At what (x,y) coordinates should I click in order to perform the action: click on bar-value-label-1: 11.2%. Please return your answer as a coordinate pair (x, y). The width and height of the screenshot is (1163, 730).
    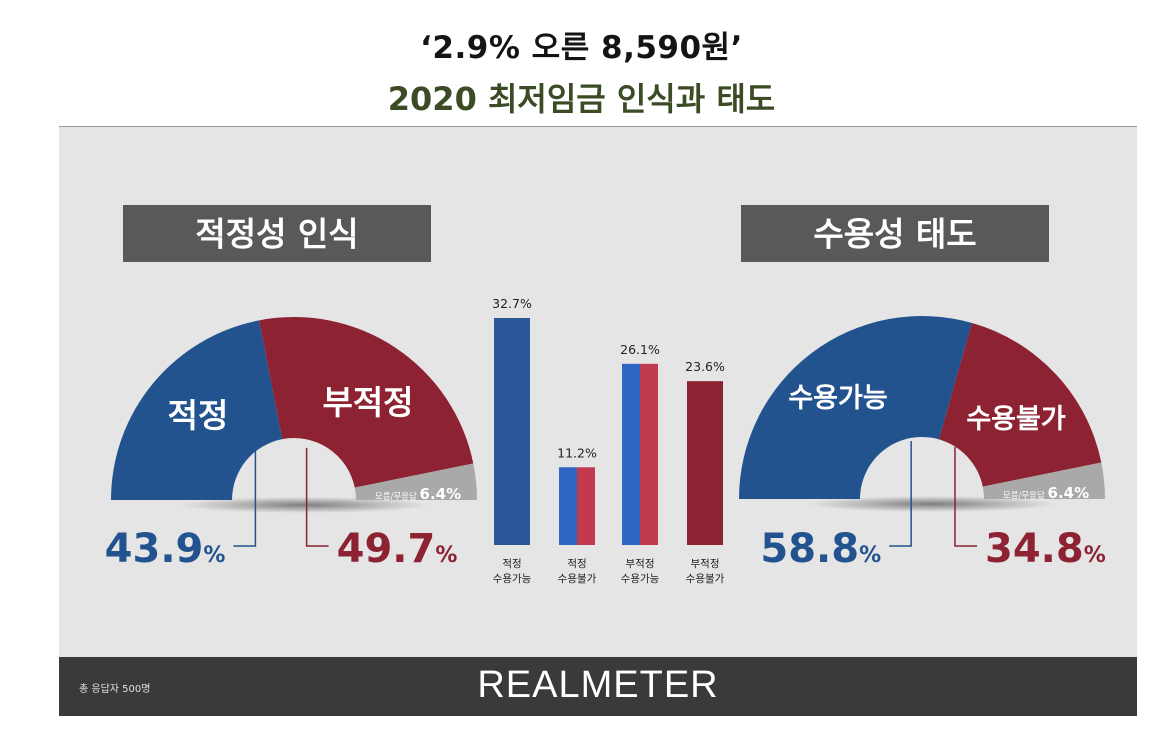
    Looking at the image, I should click on (577, 452).